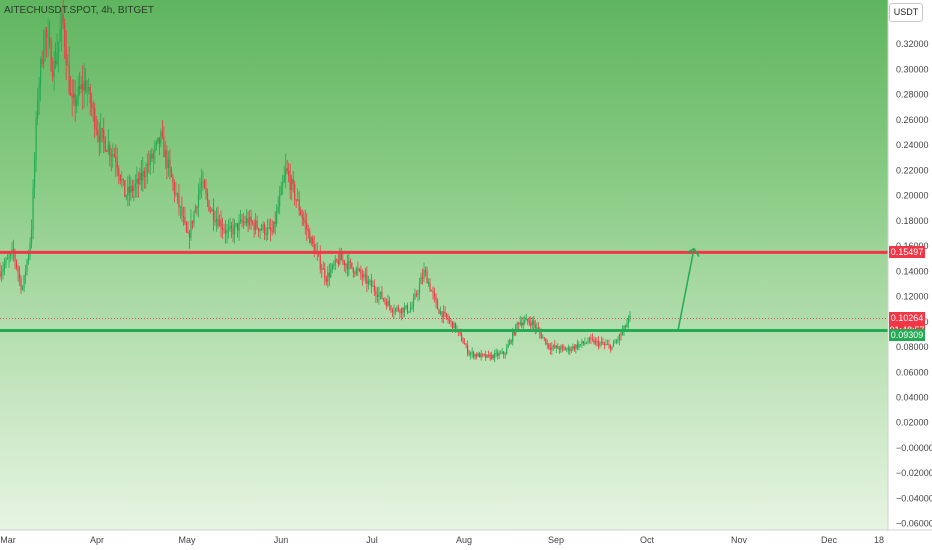  Describe the element at coordinates (686, 289) in the screenshot. I see `arrow-shaft` at that location.